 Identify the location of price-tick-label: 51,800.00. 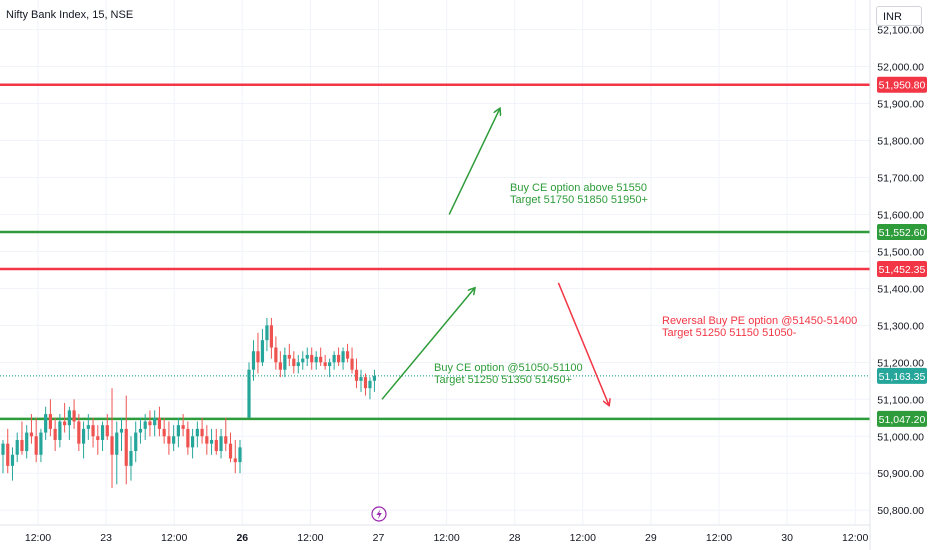
(900, 141).